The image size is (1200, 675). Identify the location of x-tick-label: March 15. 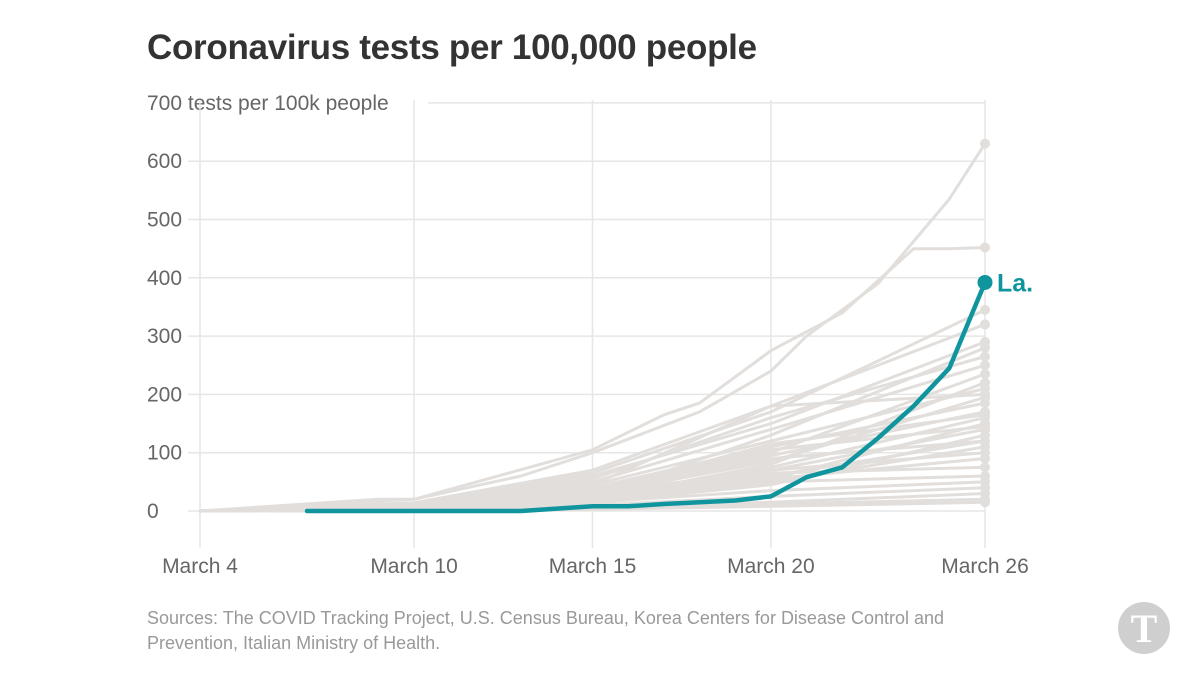
(593, 566).